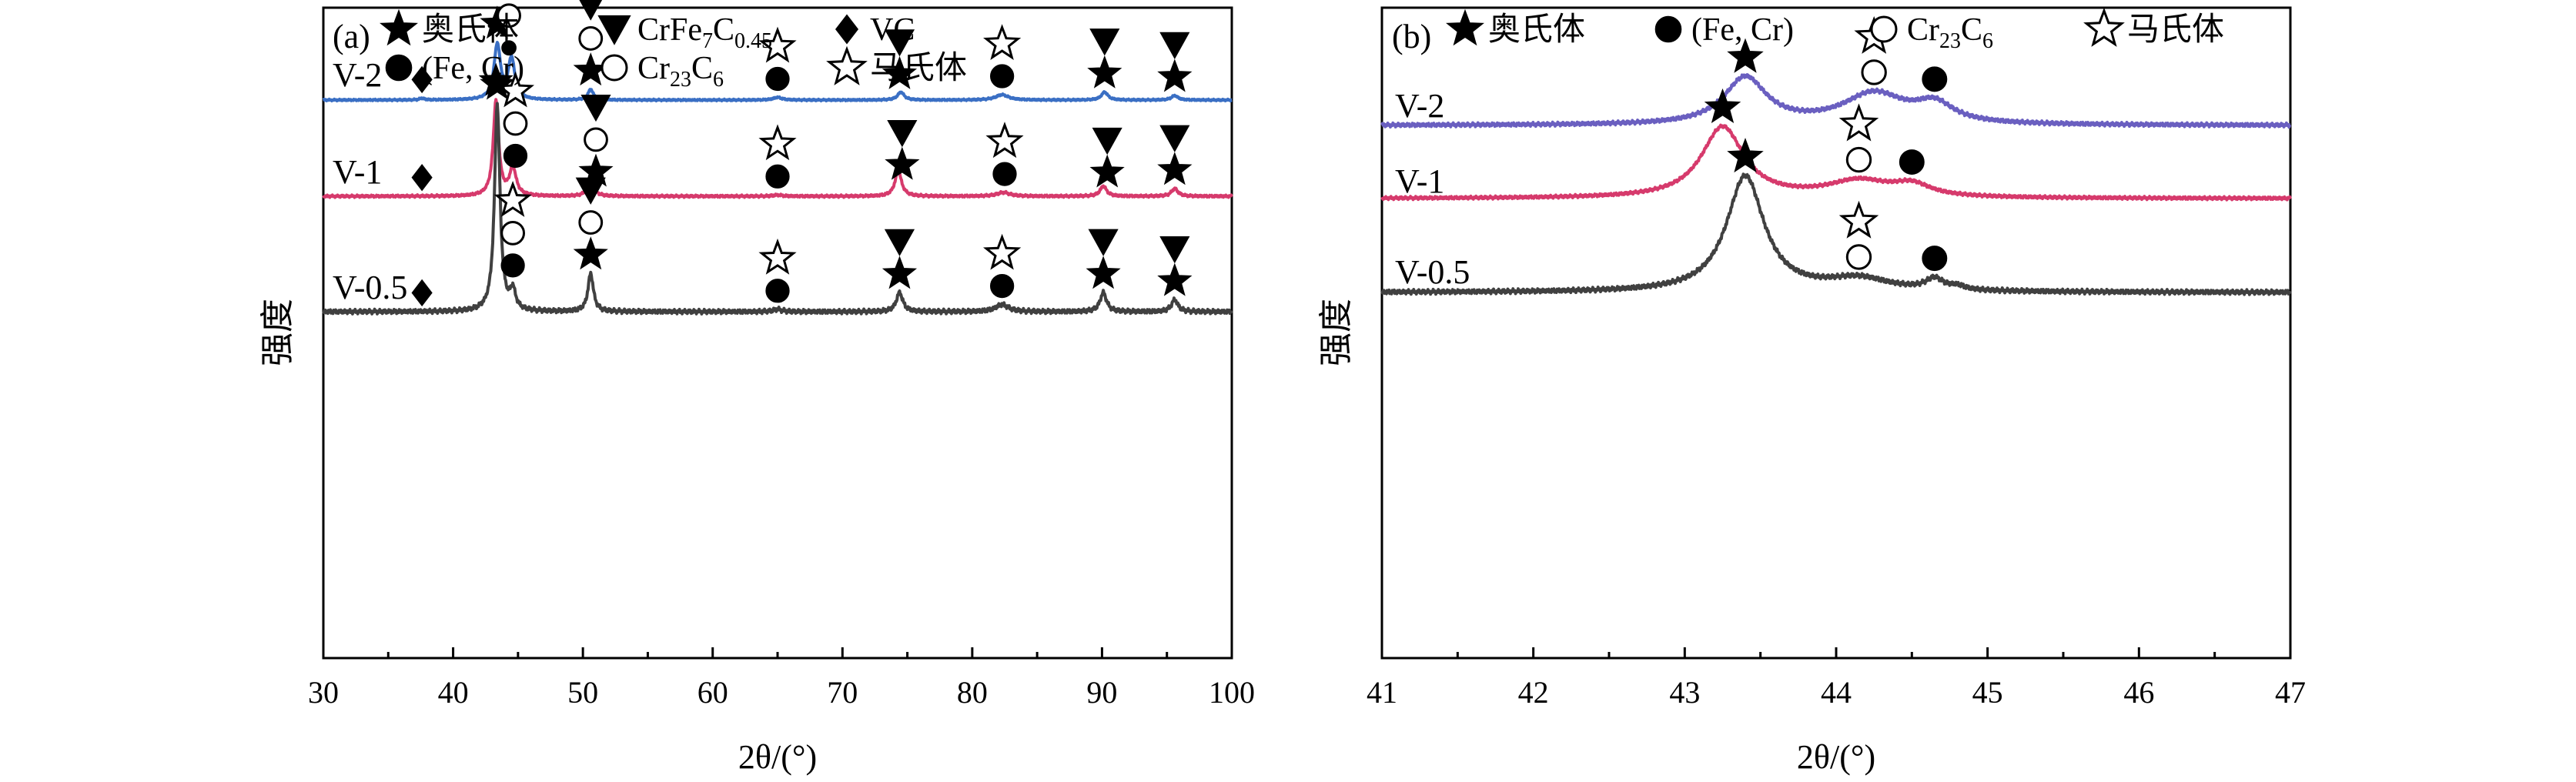 Image resolution: width=2576 pixels, height=782 pixels. What do you see at coordinates (1987, 692) in the screenshot?
I see `x-tick-label: 45` at bounding box center [1987, 692].